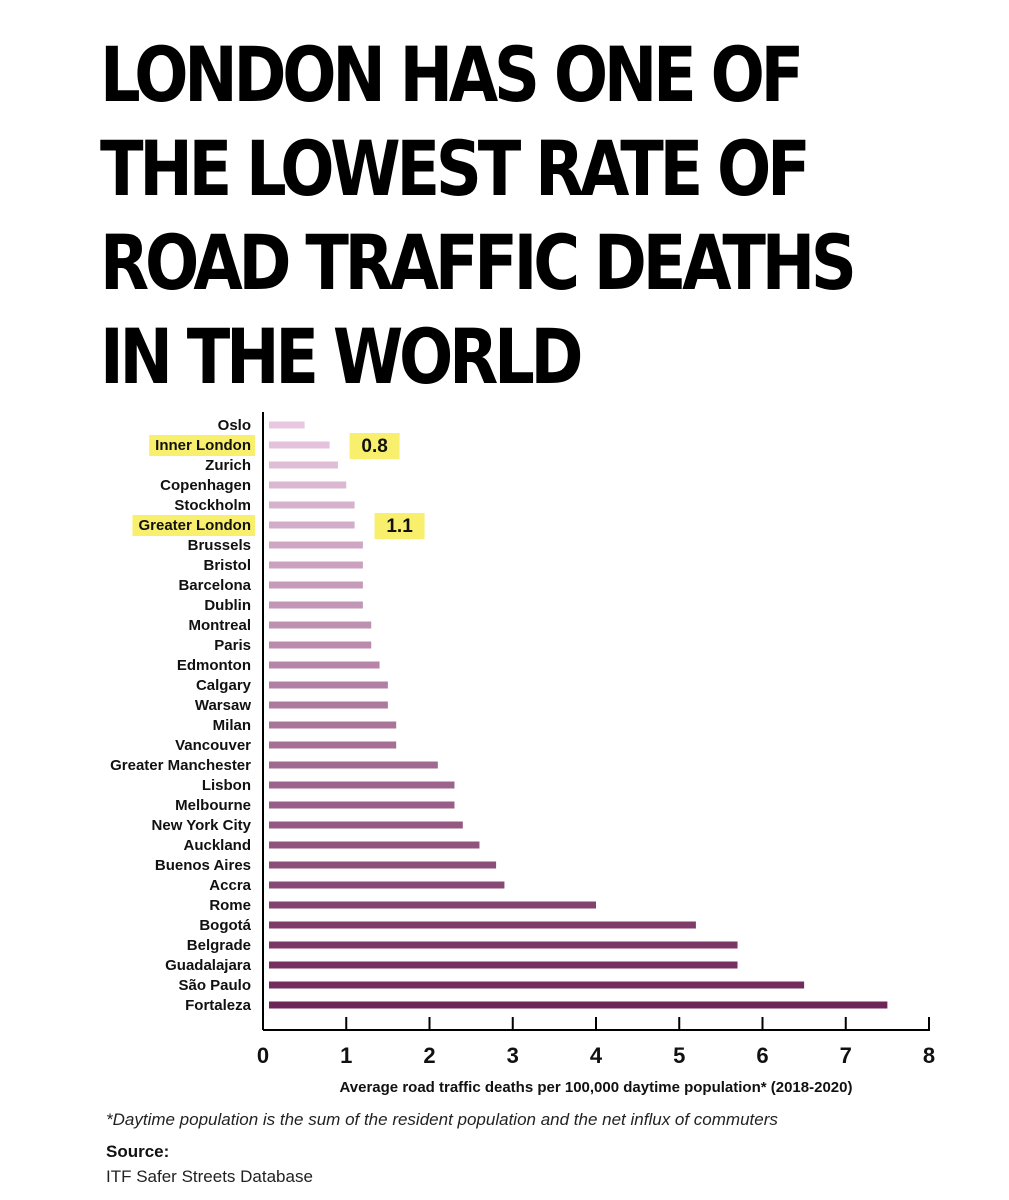 The image size is (1009, 1200). Describe the element at coordinates (374, 845) in the screenshot. I see `bar-auckland` at that location.